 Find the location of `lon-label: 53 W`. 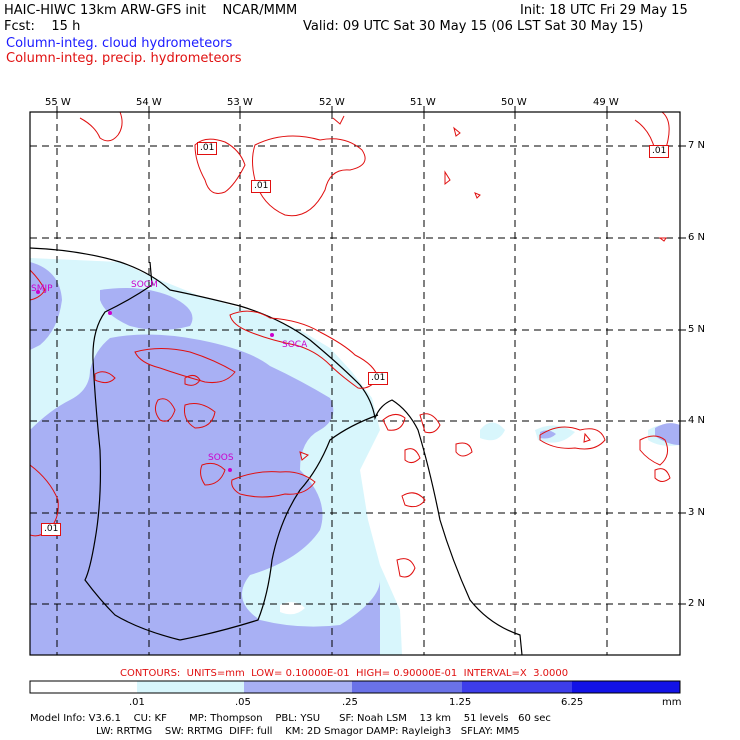

lon-label: 53 W is located at coordinates (240, 102).